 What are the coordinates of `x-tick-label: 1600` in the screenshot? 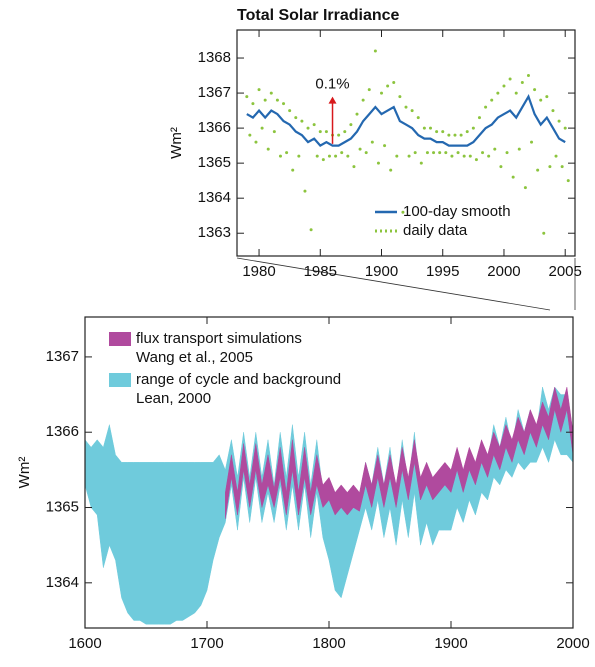 It's located at (84, 643).